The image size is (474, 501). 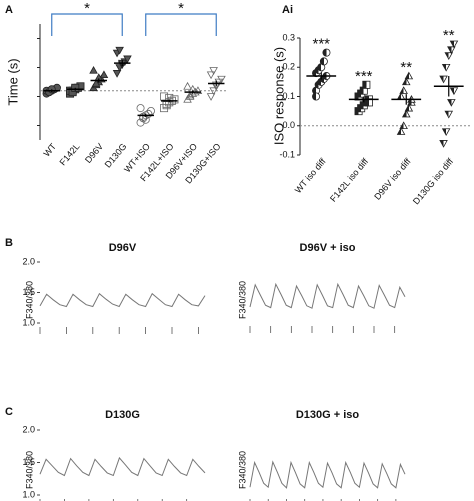 What do you see at coordinates (9, 412) in the screenshot?
I see `panel-label: C` at bounding box center [9, 412].